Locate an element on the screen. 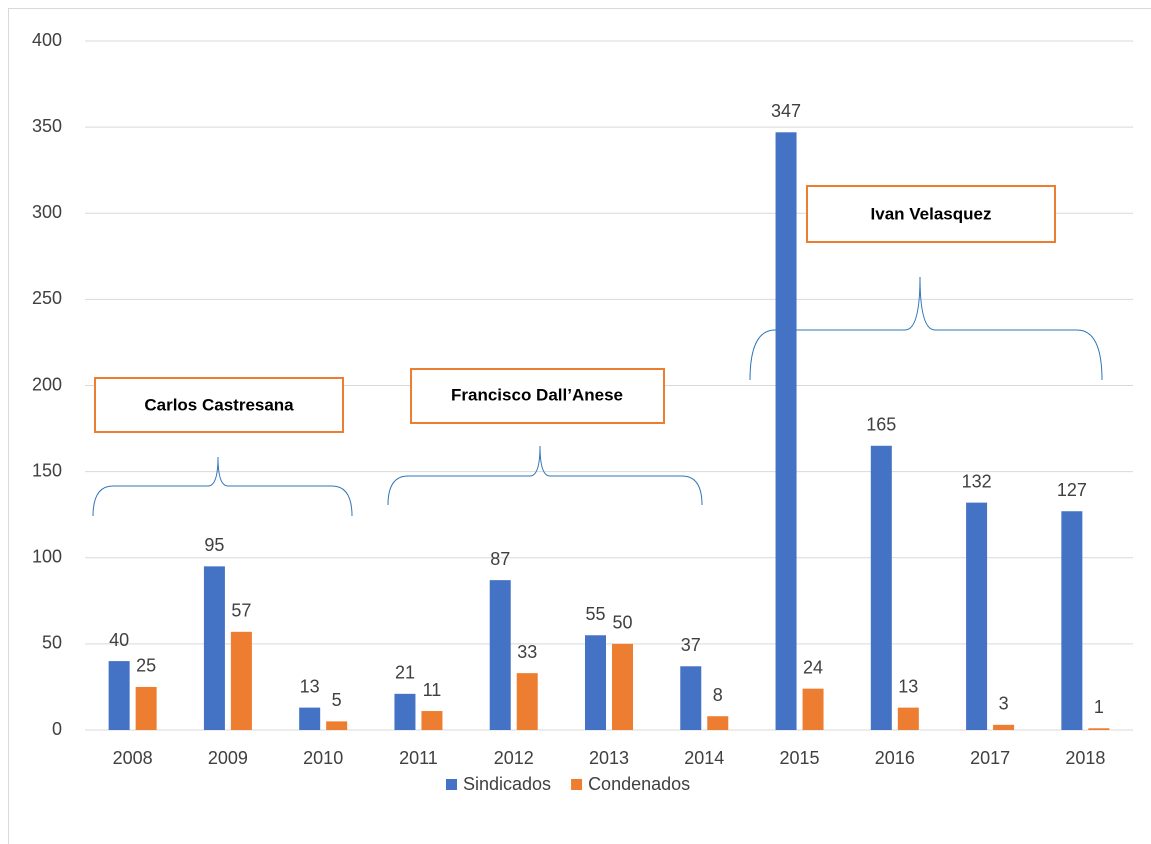 The image size is (1151, 844). x-tick-label: 2015 is located at coordinates (800, 758).